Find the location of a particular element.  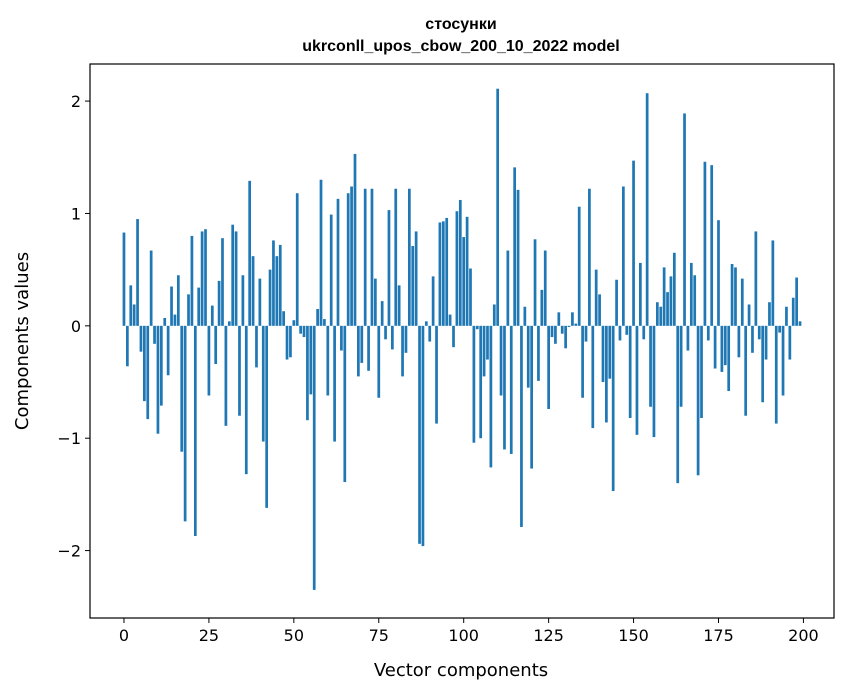

y-tick-label: 1 is located at coordinates (76, 213).